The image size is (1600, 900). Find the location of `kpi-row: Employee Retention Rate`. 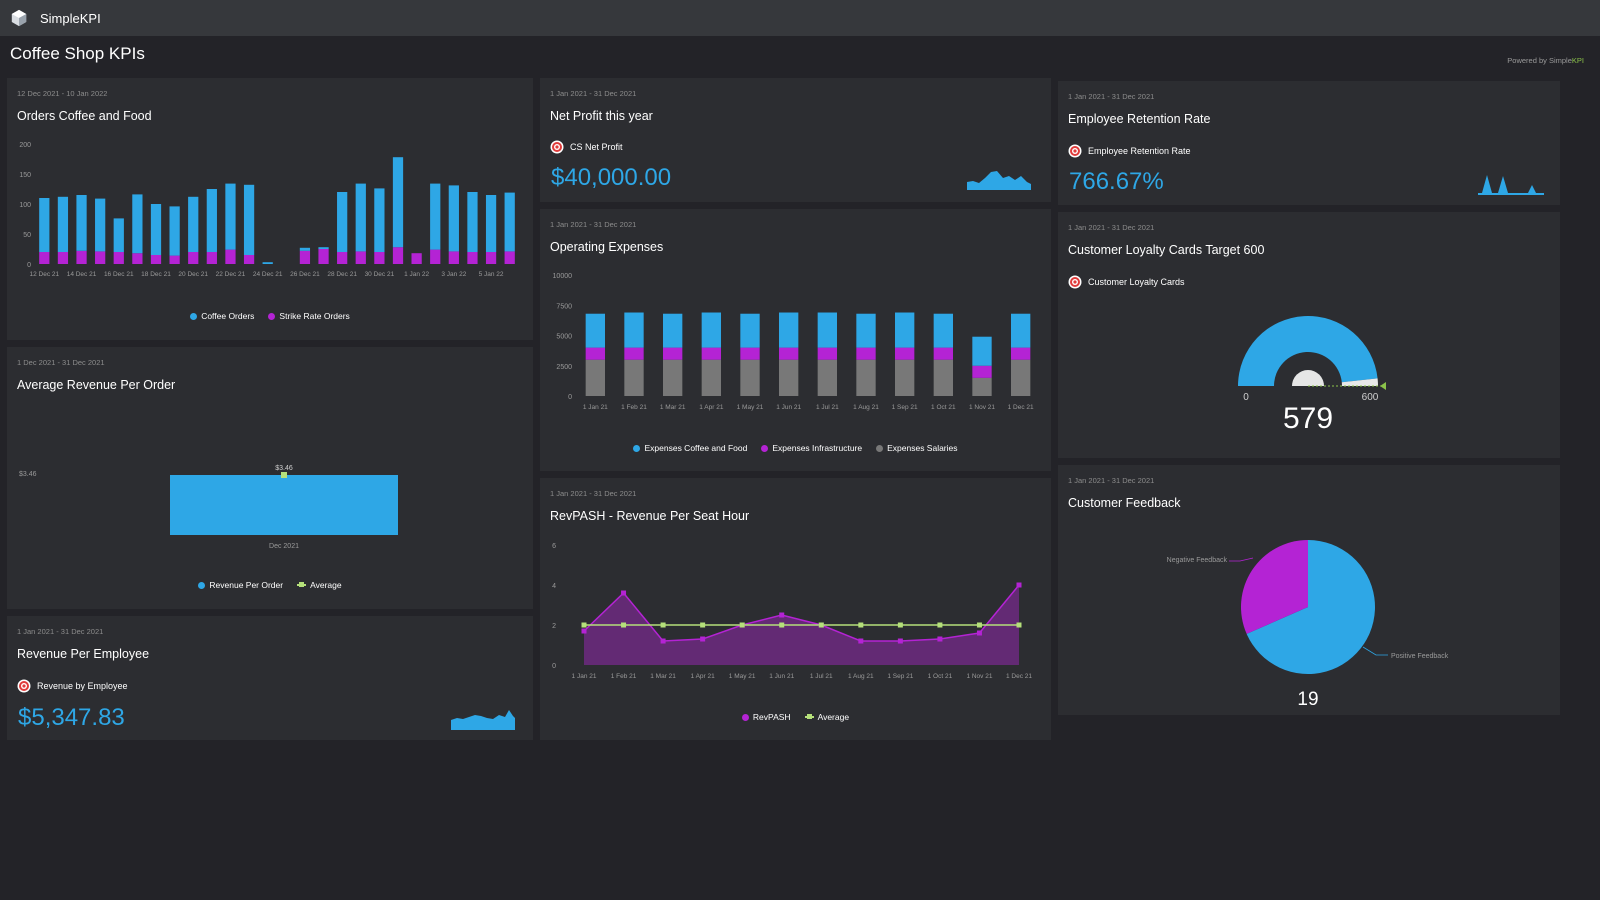

kpi-row: Employee Retention Rate is located at coordinates (1129, 151).